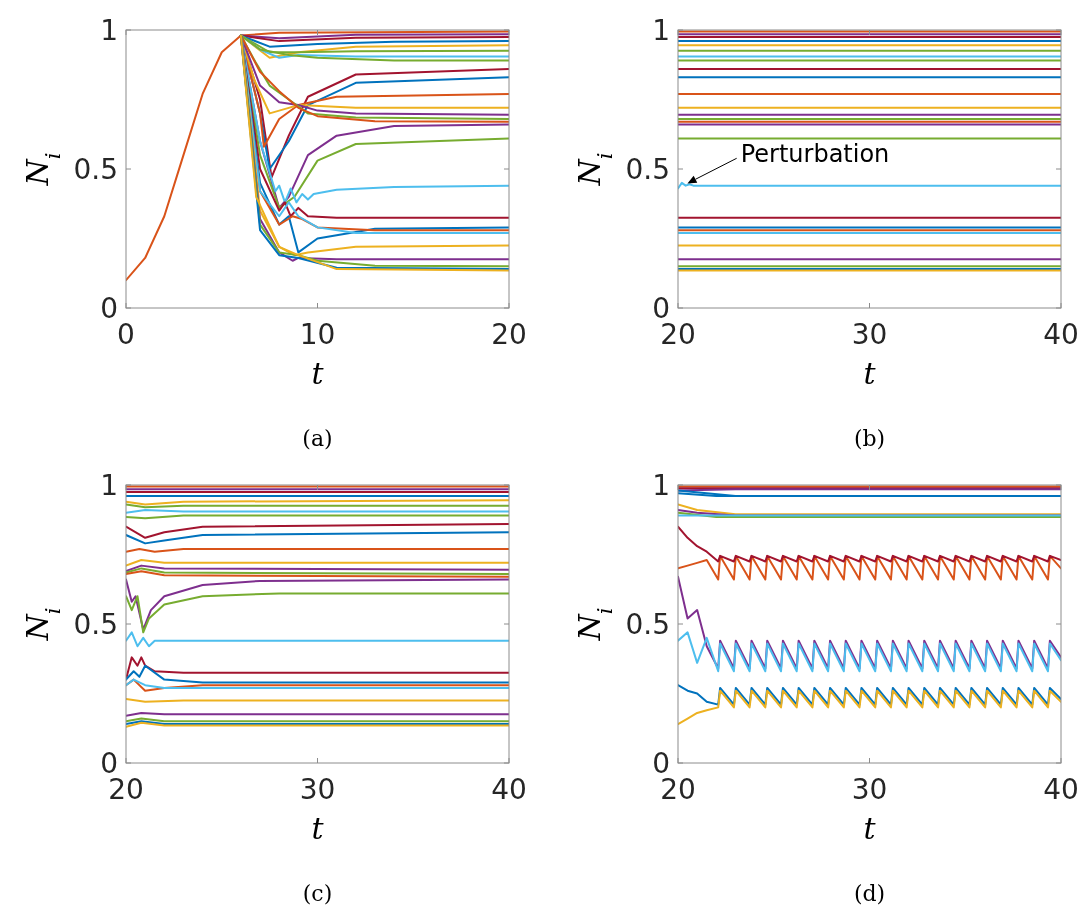 The image size is (1077, 907). I want to click on annotation: Perturbation, so click(815, 154).